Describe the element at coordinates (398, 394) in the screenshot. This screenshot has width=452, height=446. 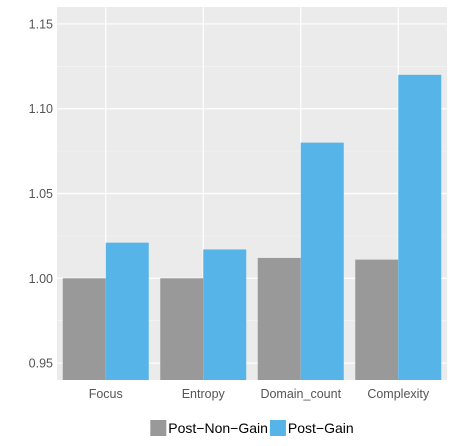
I see `x-tick-label: Complexity` at that location.